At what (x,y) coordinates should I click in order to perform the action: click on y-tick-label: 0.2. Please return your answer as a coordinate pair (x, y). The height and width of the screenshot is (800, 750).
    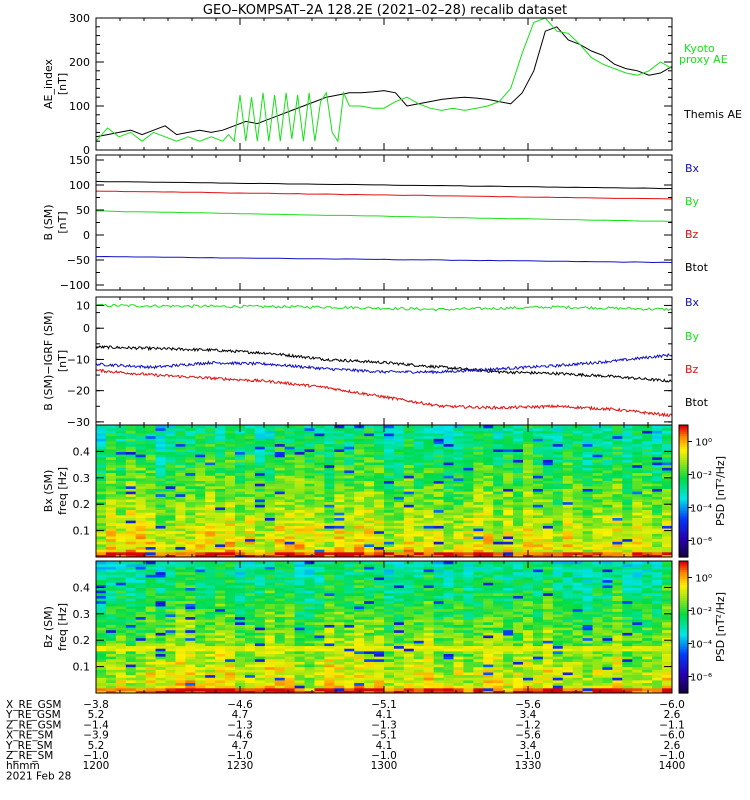
    Looking at the image, I should click on (82, 504).